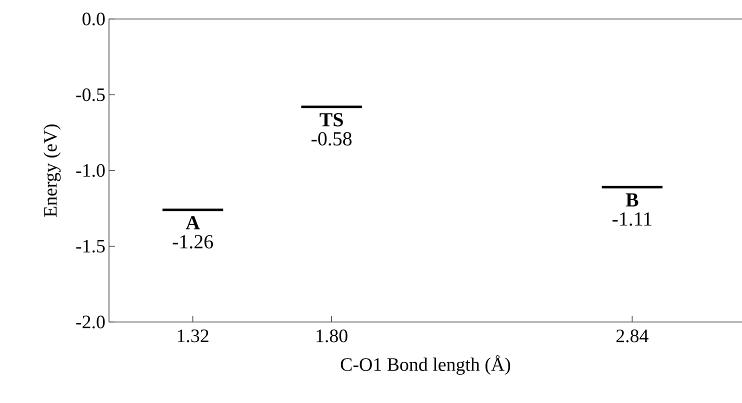  I want to click on data-label: -0.58, so click(332, 139).